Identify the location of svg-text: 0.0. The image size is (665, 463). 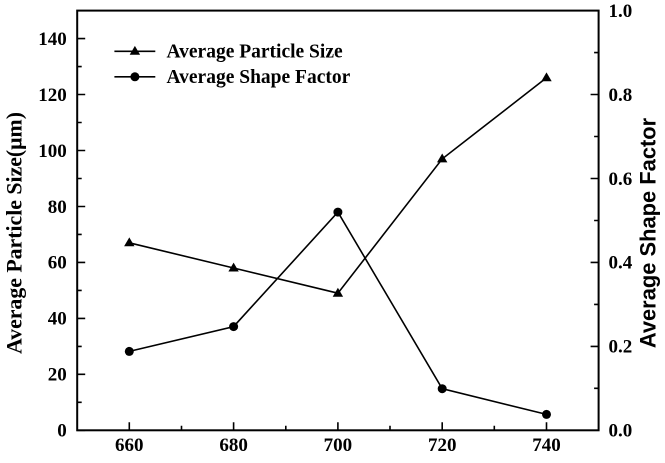
(621, 431).